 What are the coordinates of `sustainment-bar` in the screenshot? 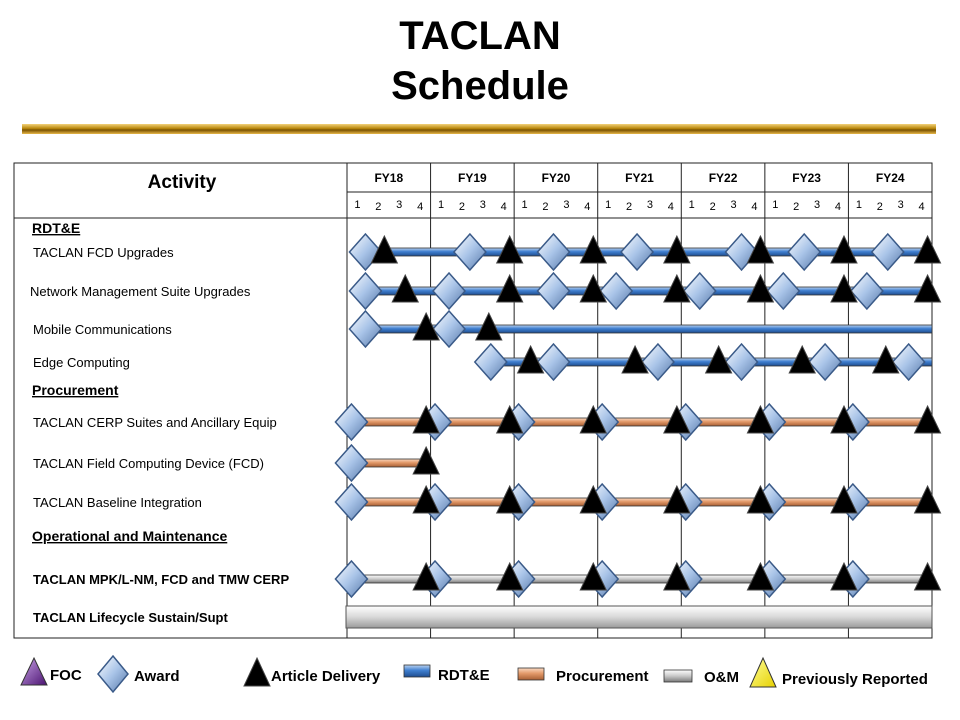 It's located at (639, 617).